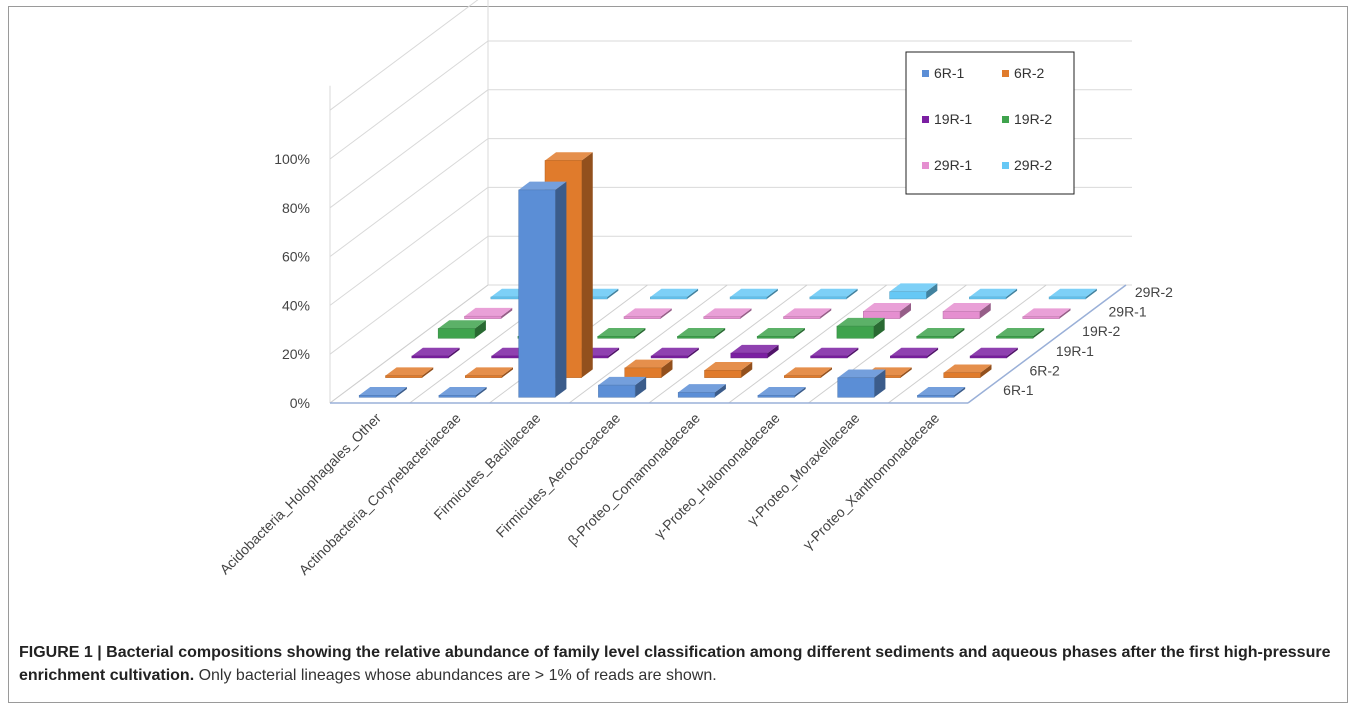  I want to click on chart-floor, so click(728, 344).